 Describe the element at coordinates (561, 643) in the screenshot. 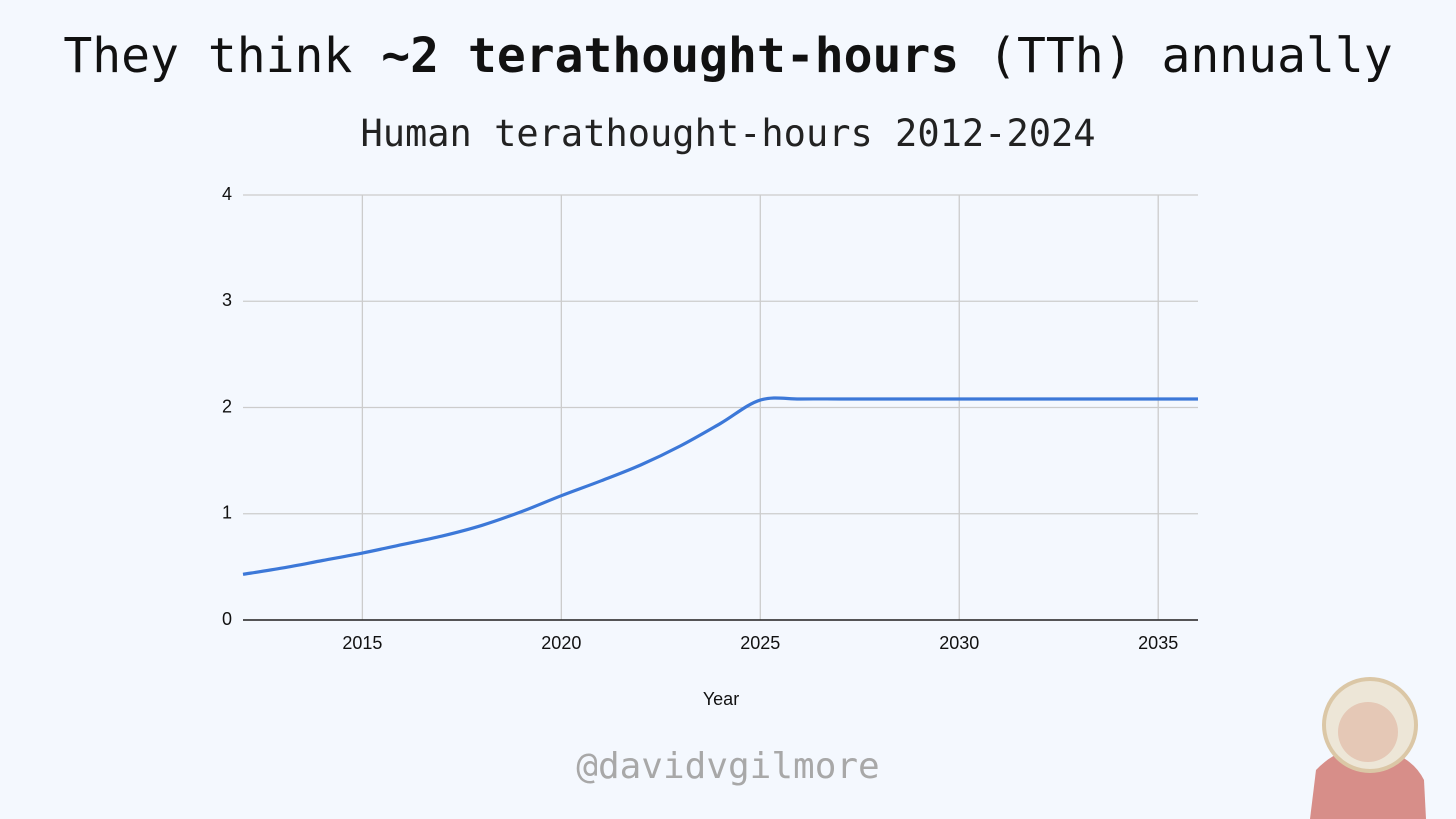

I see `x-tick-label: 2020` at that location.